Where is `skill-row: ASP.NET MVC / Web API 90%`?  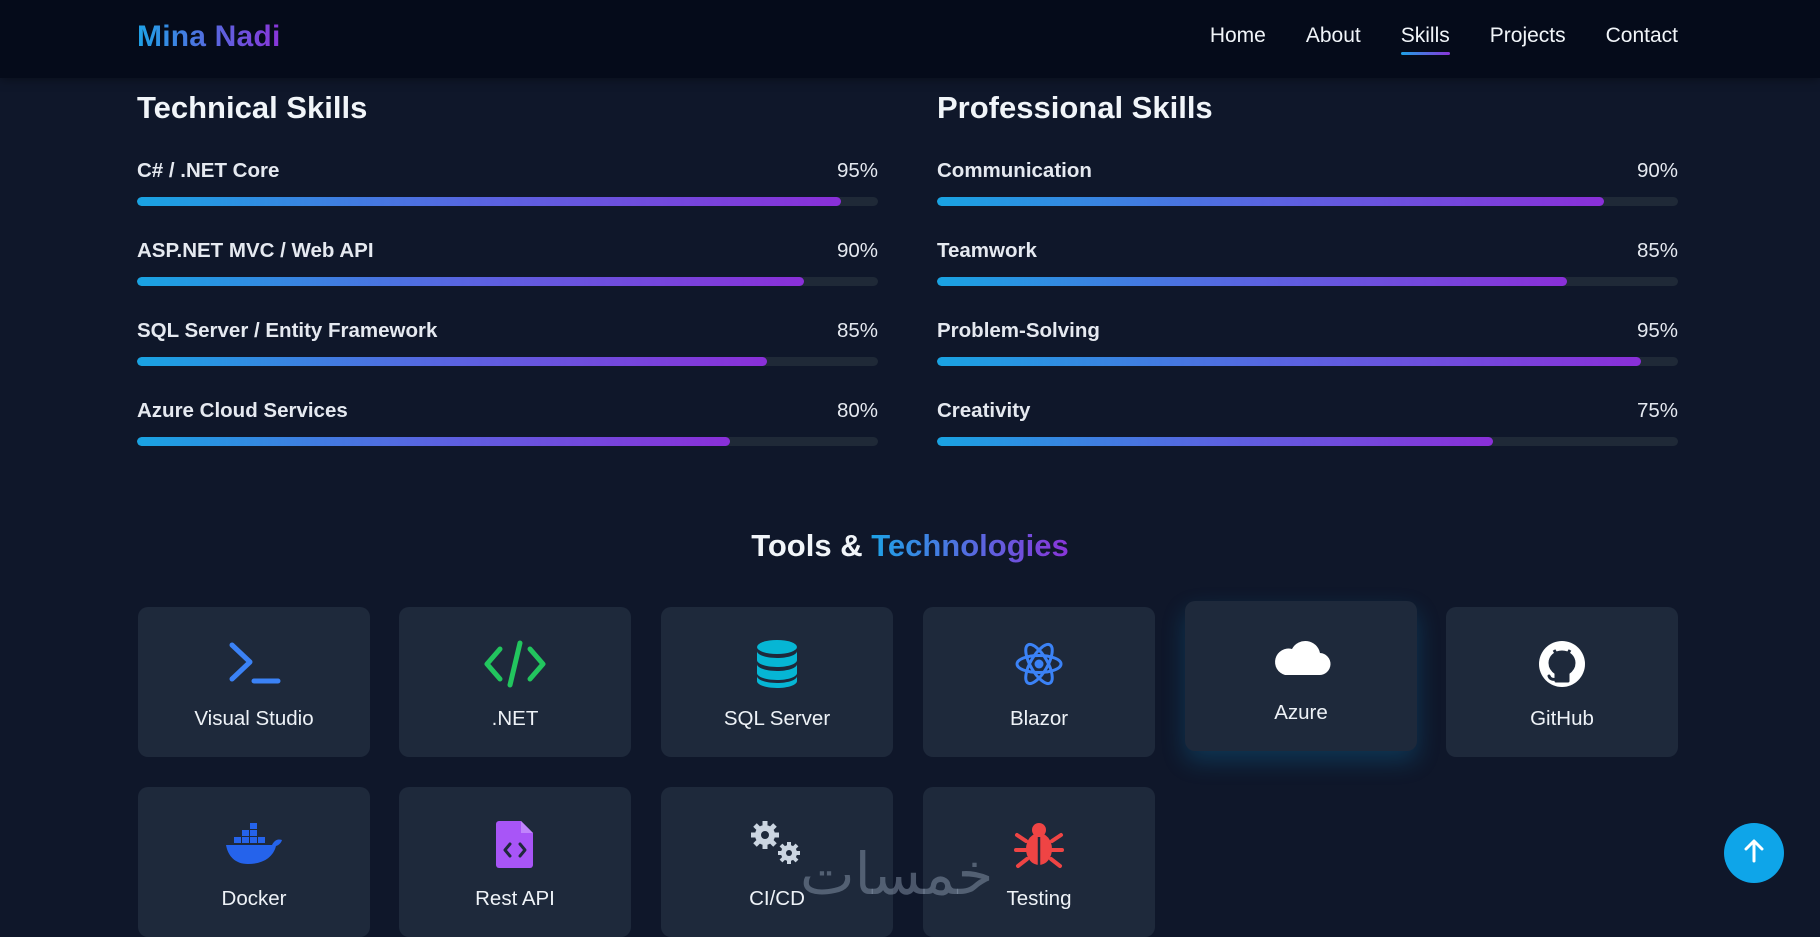 skill-row: ASP.NET MVC / Web API 90% is located at coordinates (507, 233).